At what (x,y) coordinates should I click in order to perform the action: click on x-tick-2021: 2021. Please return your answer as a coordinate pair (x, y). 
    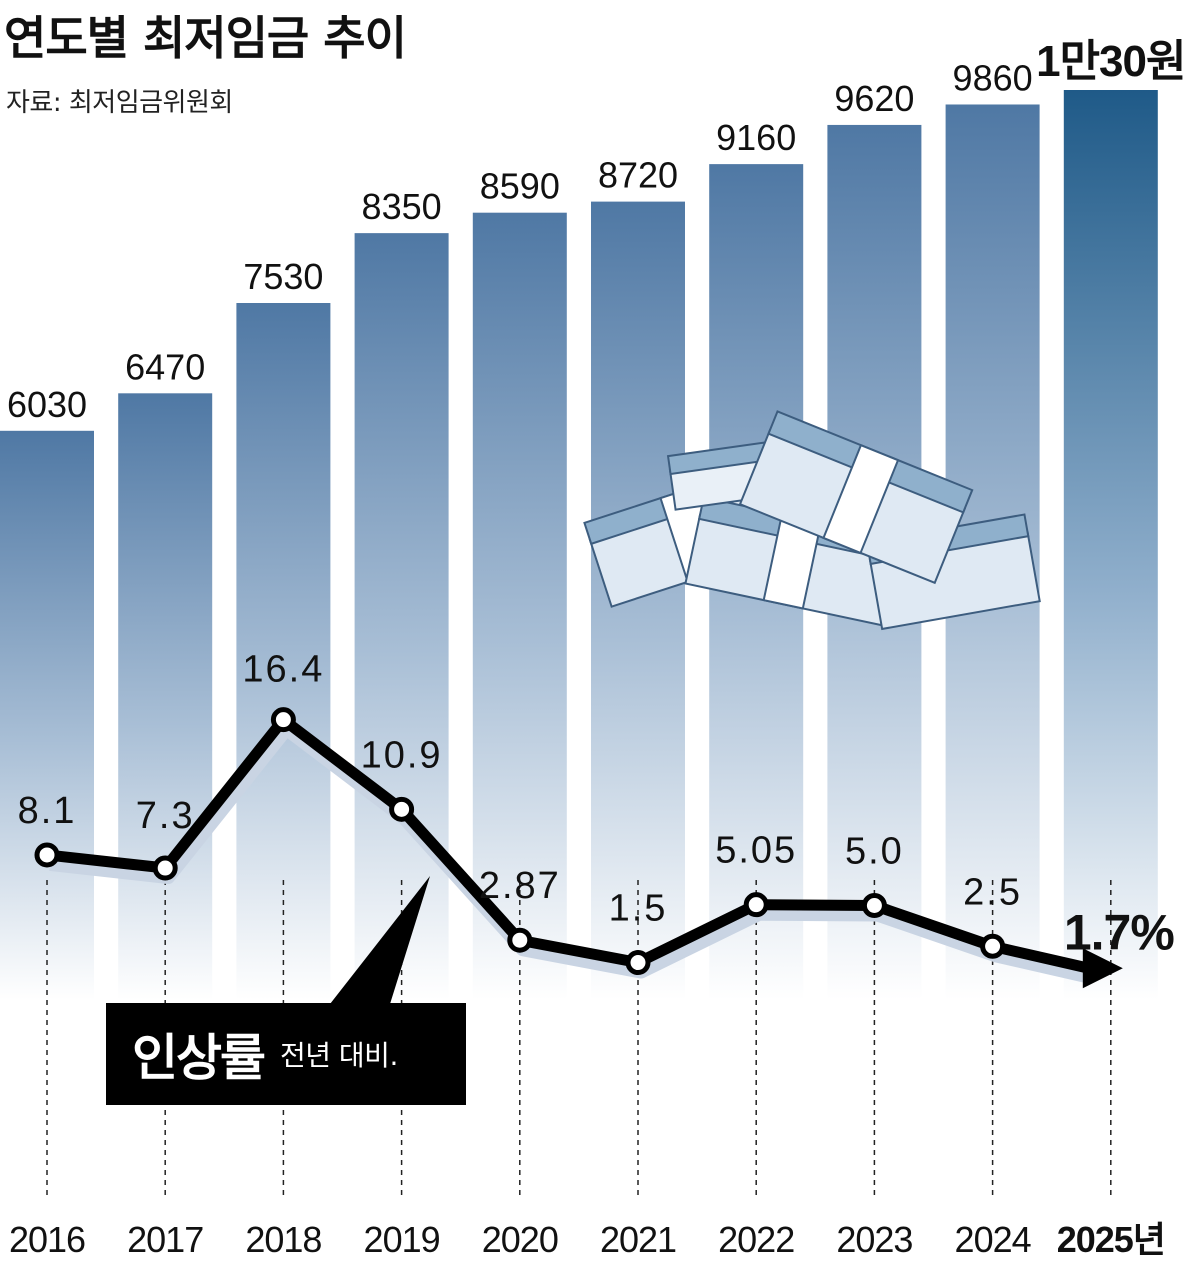
    Looking at the image, I should click on (638, 1239).